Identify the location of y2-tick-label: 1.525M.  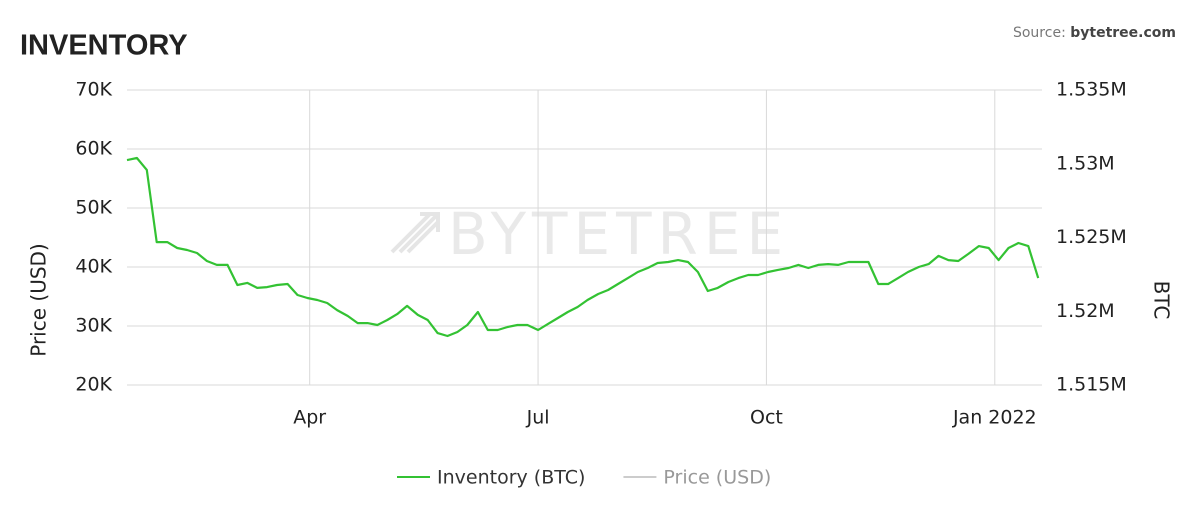
(1091, 237).